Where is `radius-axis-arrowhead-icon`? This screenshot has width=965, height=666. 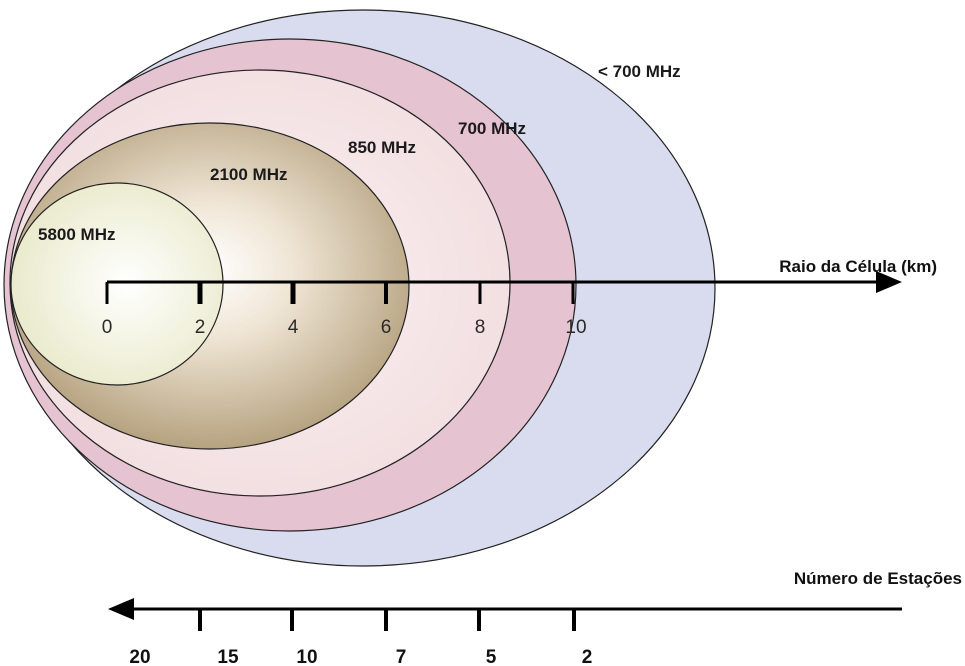
radius-axis-arrowhead-icon is located at coordinates (889, 282).